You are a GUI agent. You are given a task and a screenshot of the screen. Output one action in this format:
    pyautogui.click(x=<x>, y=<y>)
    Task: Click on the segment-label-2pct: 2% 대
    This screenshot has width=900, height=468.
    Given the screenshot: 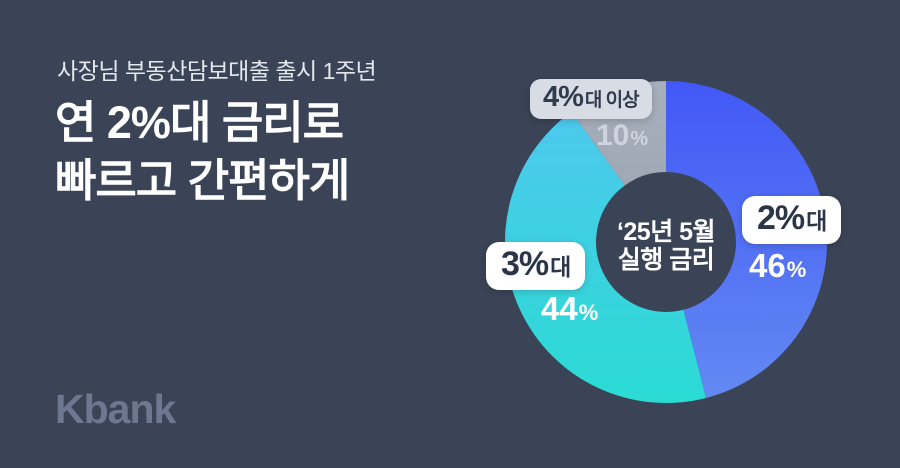 What is the action you would take?
    pyautogui.click(x=792, y=220)
    